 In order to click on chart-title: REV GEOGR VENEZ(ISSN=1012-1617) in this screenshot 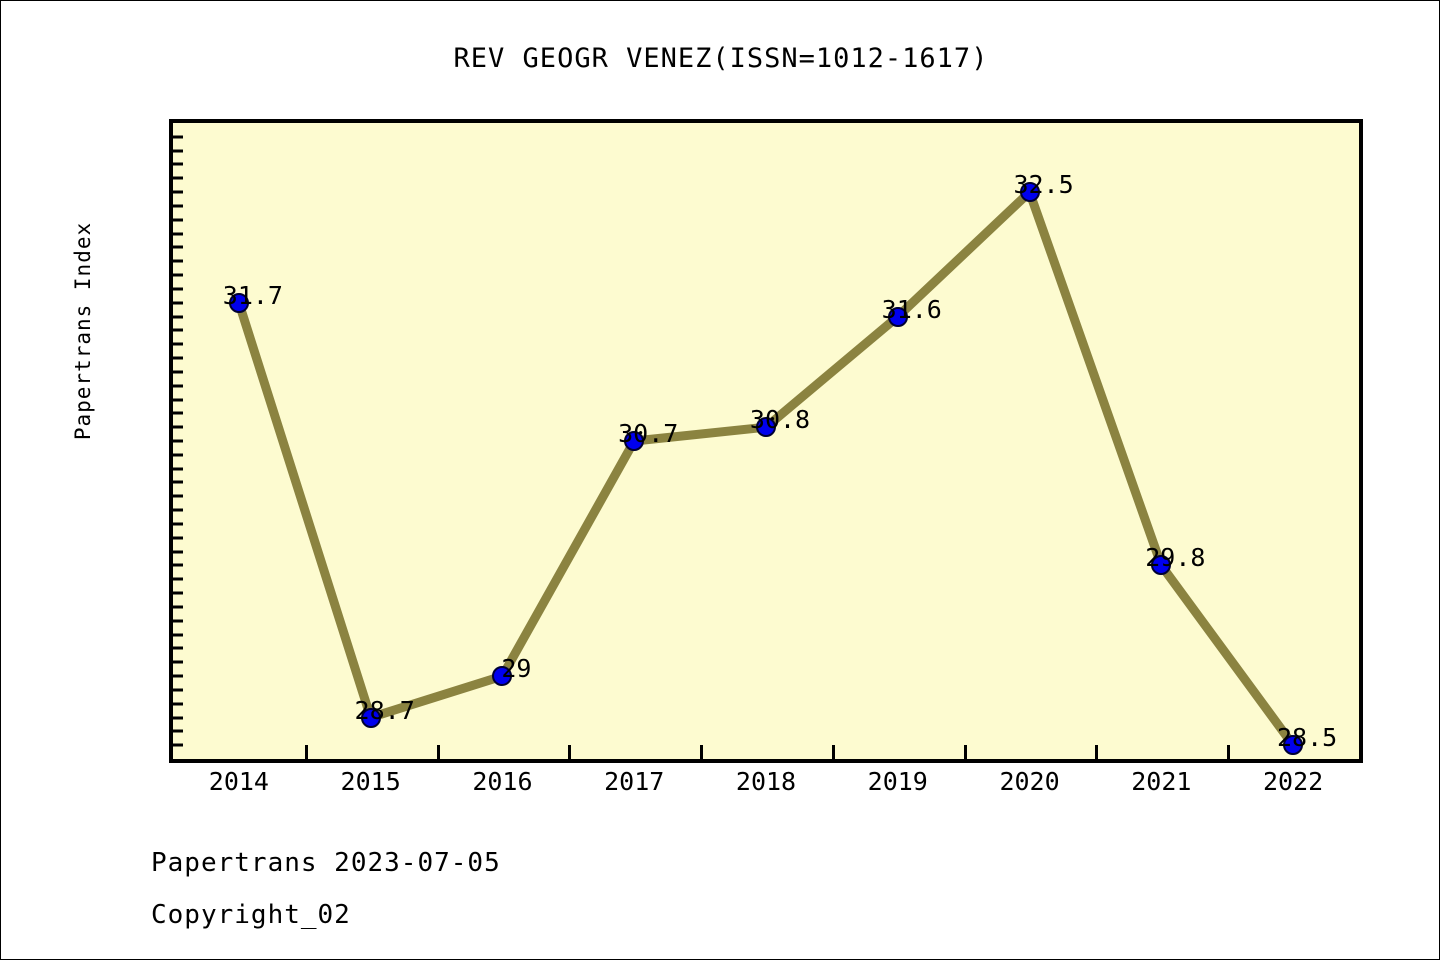, I will do `click(721, 58)`.